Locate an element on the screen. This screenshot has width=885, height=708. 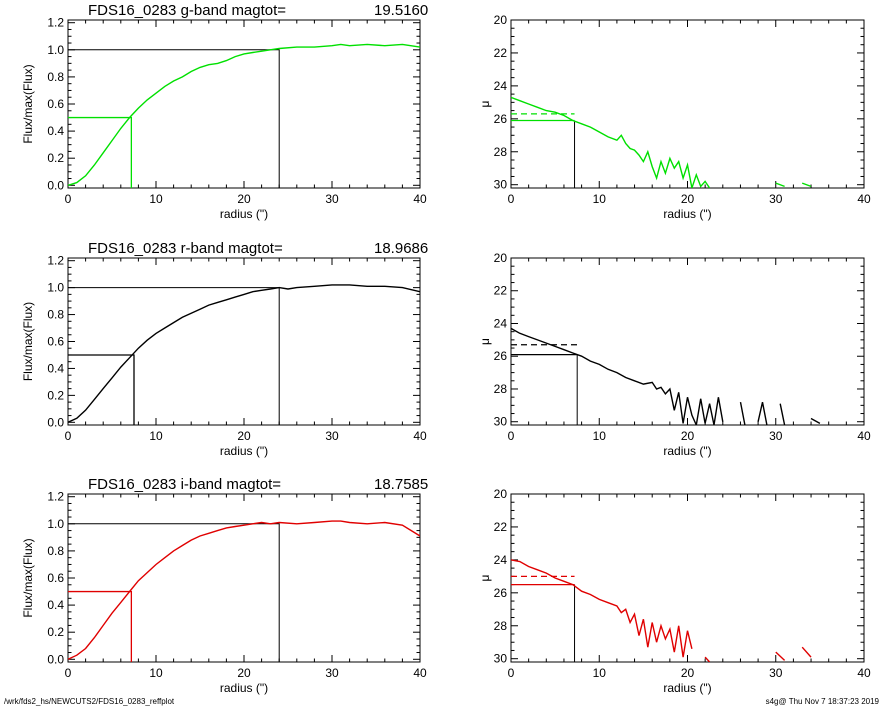
panel-g-surface-brightness: 0 10 20 30 40 20 22 24 26 28 30 radius (") μ is located at coordinates (674, 117).